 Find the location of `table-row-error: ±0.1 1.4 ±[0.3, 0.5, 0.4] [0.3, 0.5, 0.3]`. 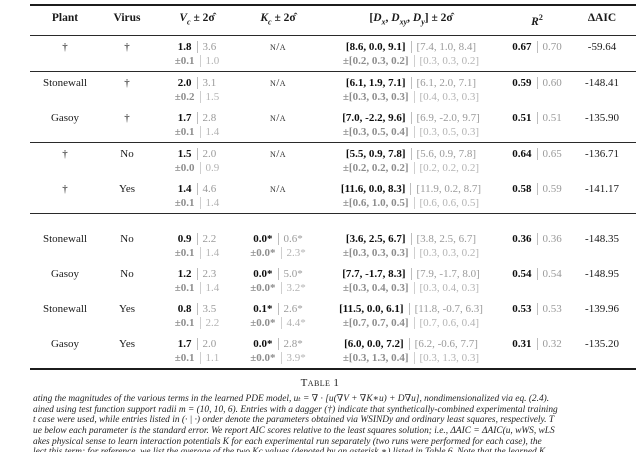

table-row-error: ±0.1 1.4 ±[0.3, 0.5, 0.4] [0.3, 0.5, 0.3] is located at coordinates (333, 134).